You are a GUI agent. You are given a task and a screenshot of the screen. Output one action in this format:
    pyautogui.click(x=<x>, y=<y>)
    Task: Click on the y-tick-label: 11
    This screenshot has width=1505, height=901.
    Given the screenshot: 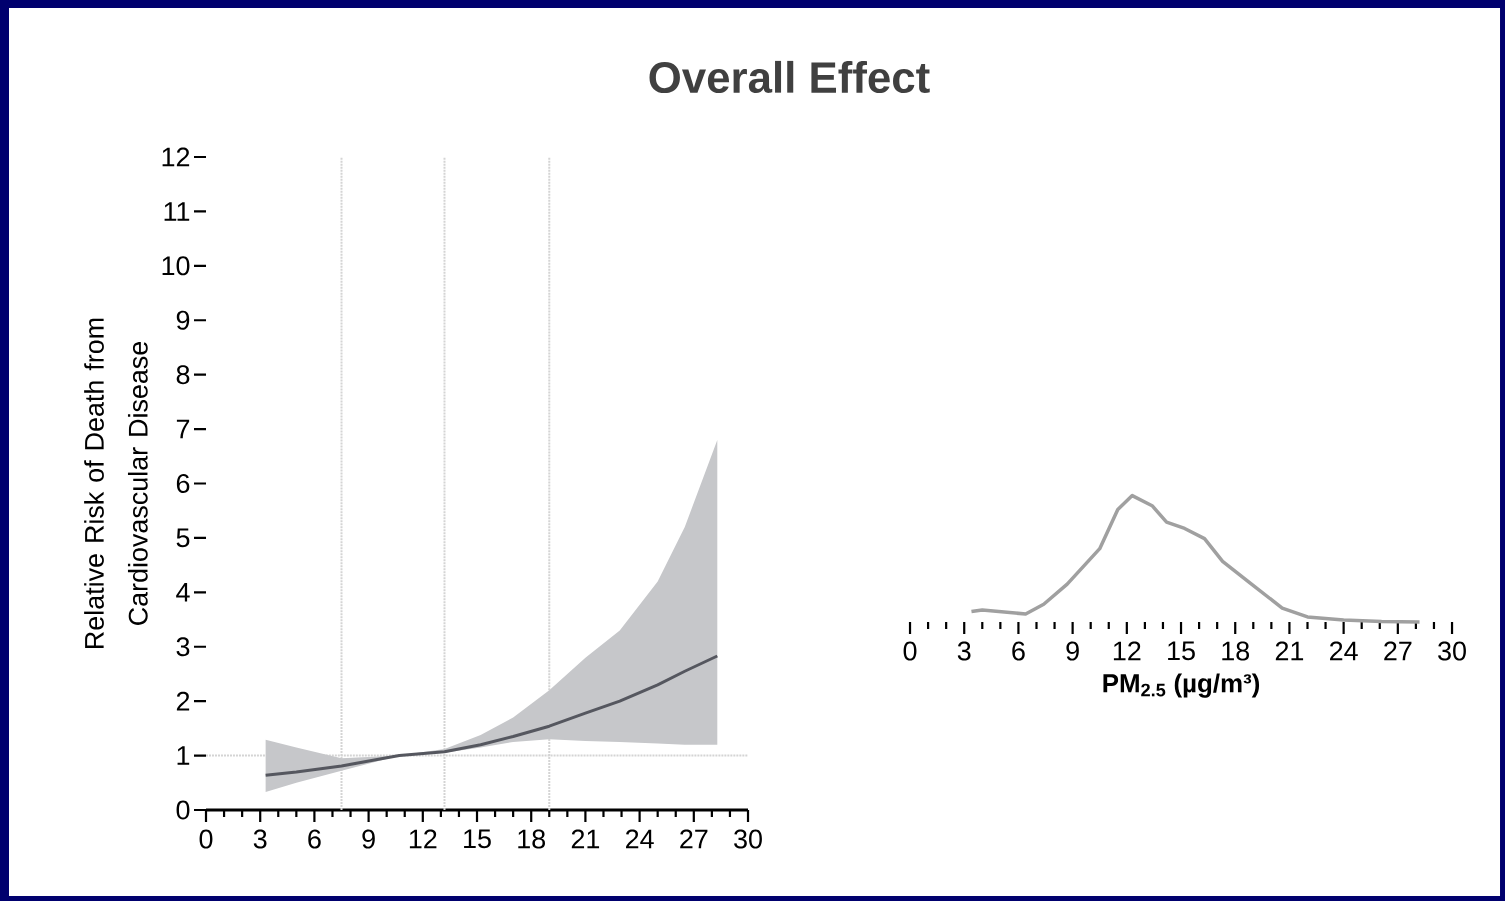 What is the action you would take?
    pyautogui.click(x=177, y=211)
    